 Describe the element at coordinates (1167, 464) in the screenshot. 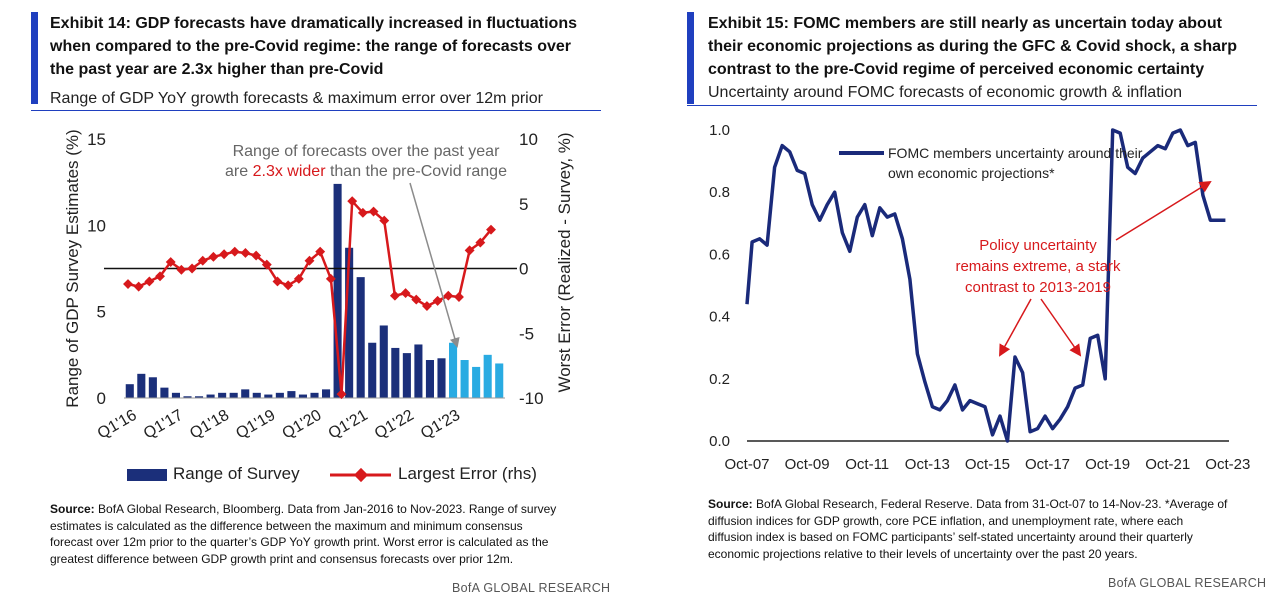

I see `x-tick-label: Oct-21` at that location.